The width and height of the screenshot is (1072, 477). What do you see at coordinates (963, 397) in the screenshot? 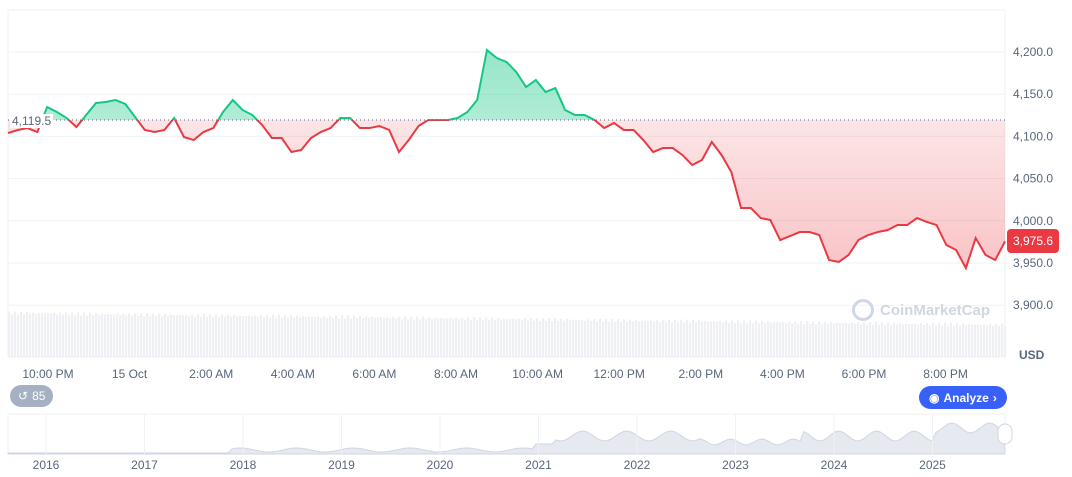
I see `analyze-button: ◉ Analyze ›` at bounding box center [963, 397].